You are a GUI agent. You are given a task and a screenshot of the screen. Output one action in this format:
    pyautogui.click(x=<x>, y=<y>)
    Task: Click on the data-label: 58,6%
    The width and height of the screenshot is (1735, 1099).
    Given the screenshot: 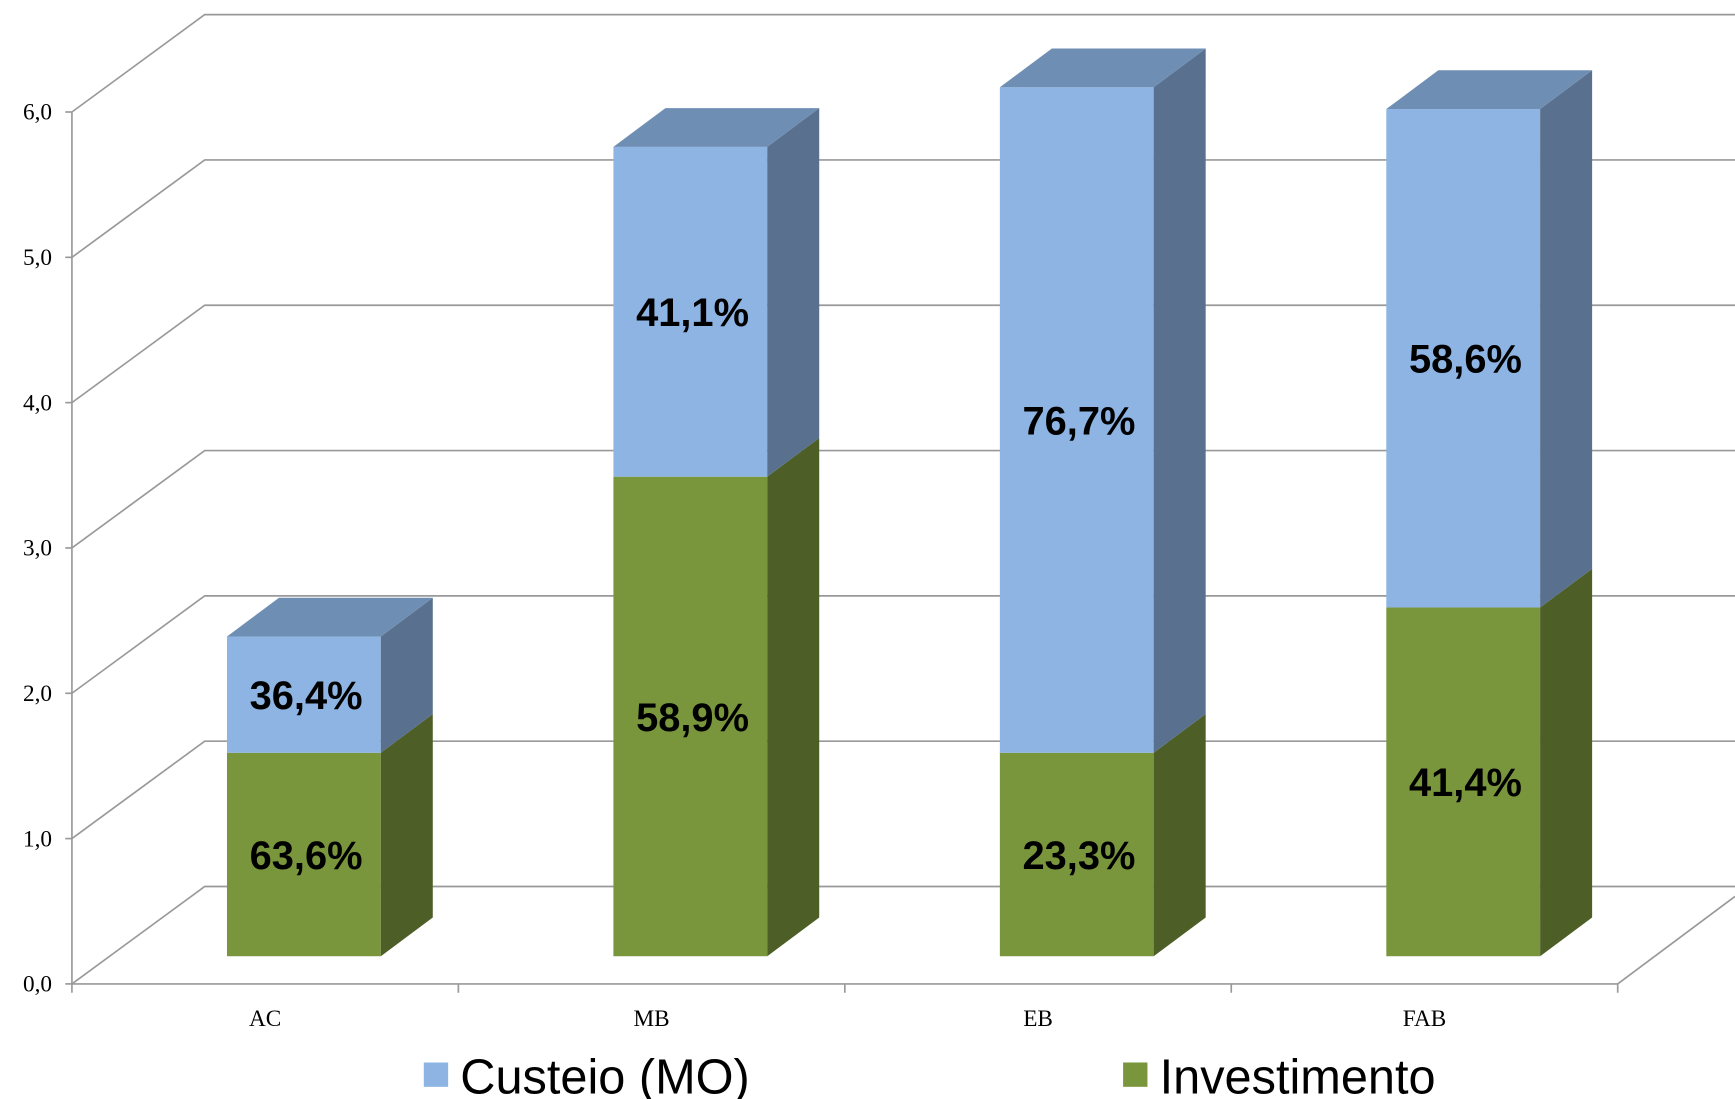 What is the action you would take?
    pyautogui.click(x=1465, y=360)
    